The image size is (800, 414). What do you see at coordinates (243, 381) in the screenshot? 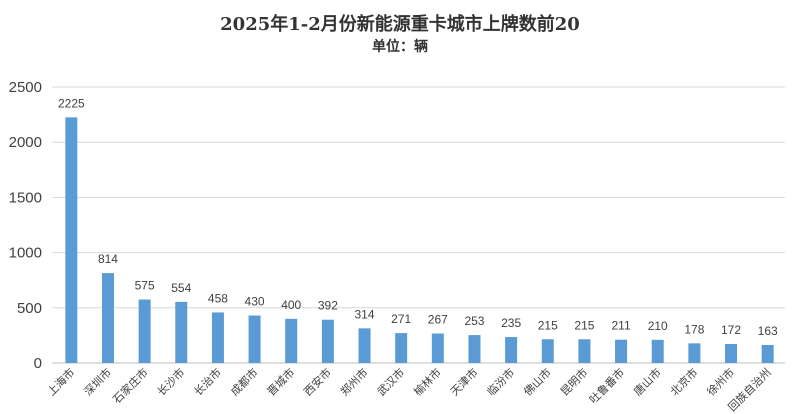
I see `x-tick-label: 成都市` at bounding box center [243, 381].